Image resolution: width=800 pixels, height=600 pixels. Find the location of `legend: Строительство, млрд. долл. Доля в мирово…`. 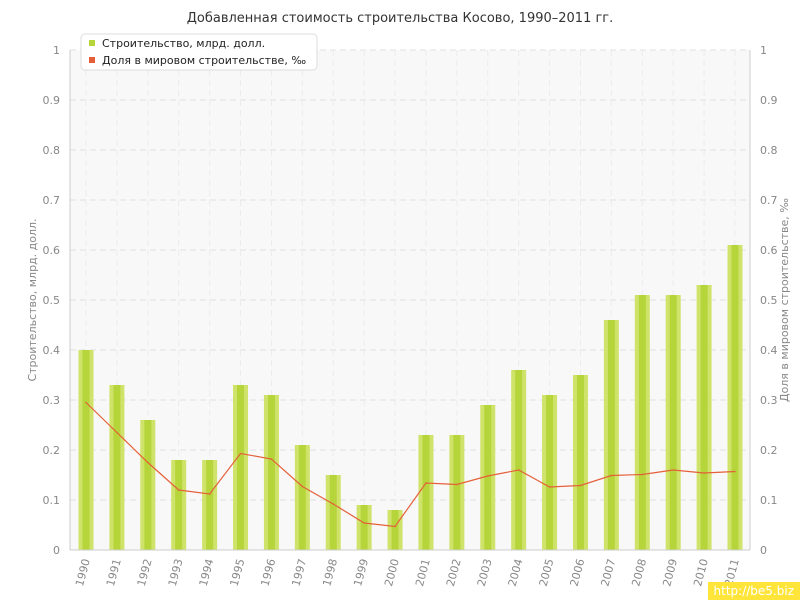

legend: Строительство, млрд. долл. Доля в мирово… is located at coordinates (199, 52).